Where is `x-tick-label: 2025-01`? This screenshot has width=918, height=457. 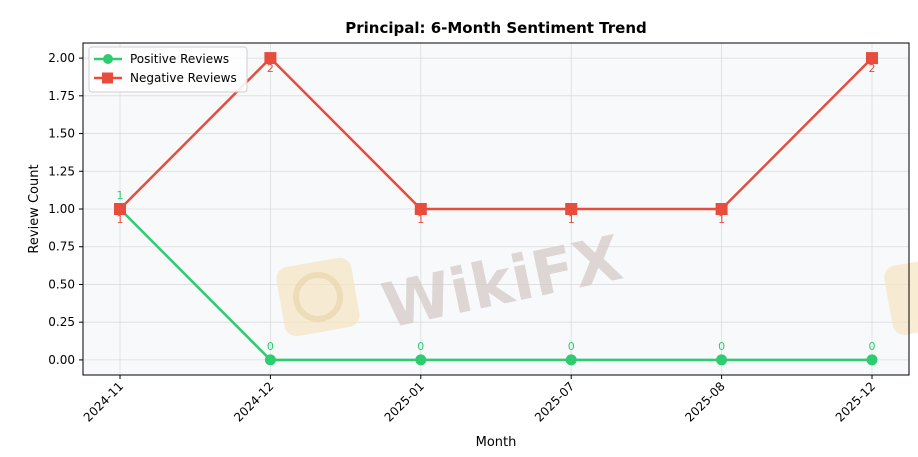
x-tick-label: 2025-01 is located at coordinates (404, 401).